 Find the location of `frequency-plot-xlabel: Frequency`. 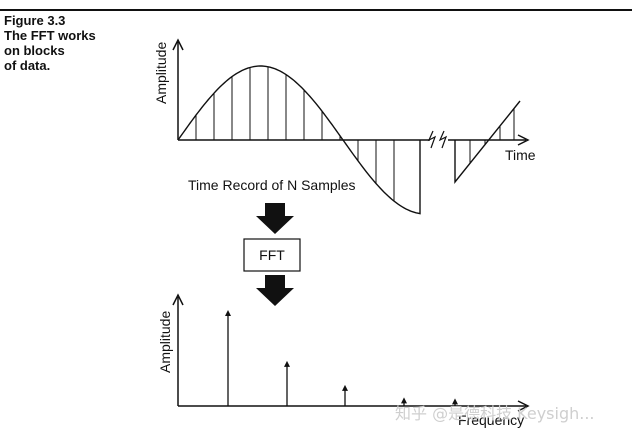

frequency-plot-xlabel: Frequency is located at coordinates (491, 420).